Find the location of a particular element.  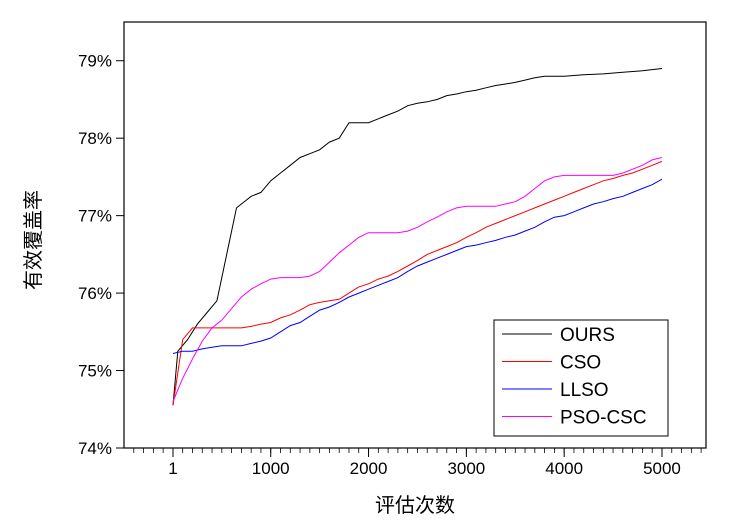

x-tick-label: 5000 is located at coordinates (662, 468).